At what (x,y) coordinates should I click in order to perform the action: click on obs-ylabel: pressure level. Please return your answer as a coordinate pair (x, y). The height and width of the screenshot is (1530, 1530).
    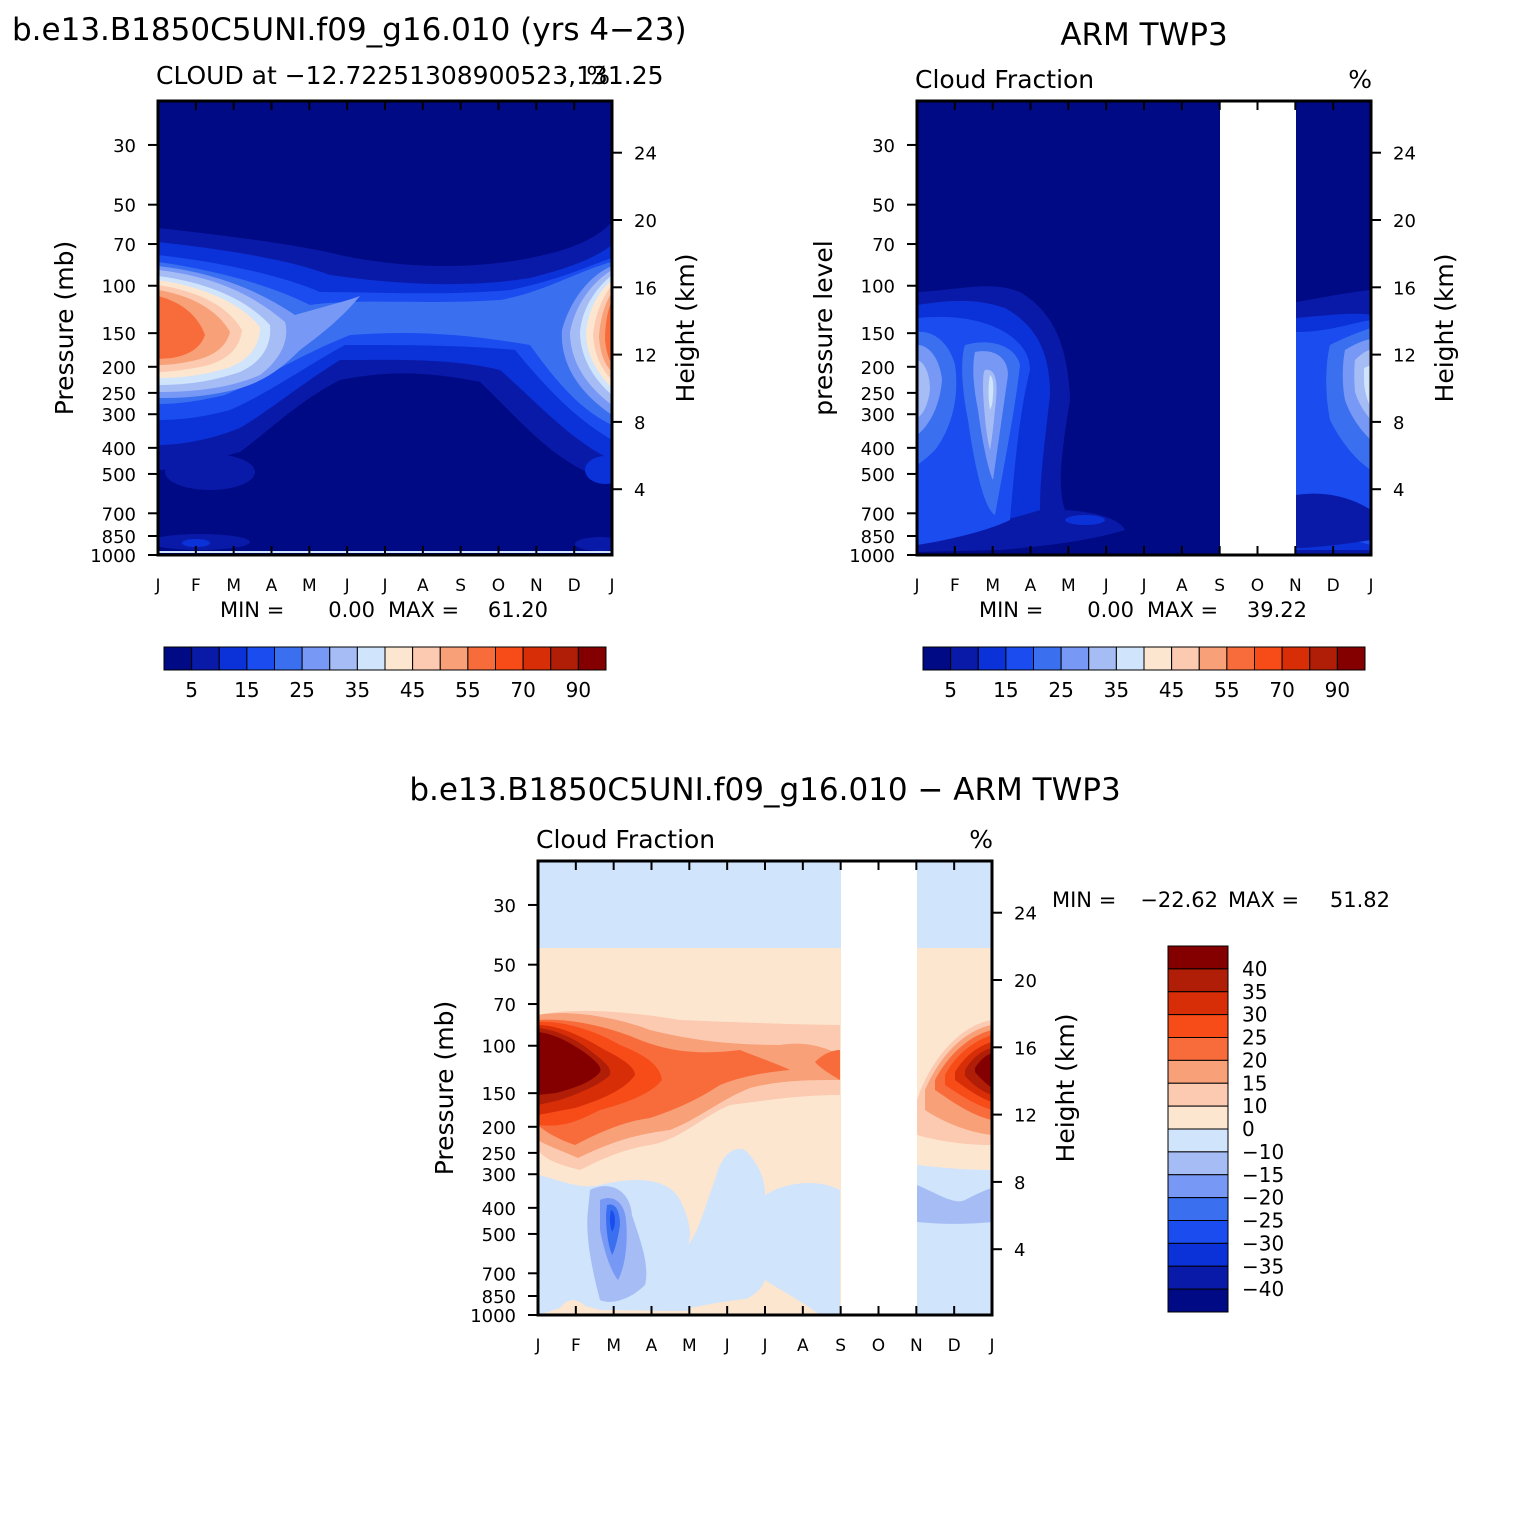
    Looking at the image, I should click on (823, 327).